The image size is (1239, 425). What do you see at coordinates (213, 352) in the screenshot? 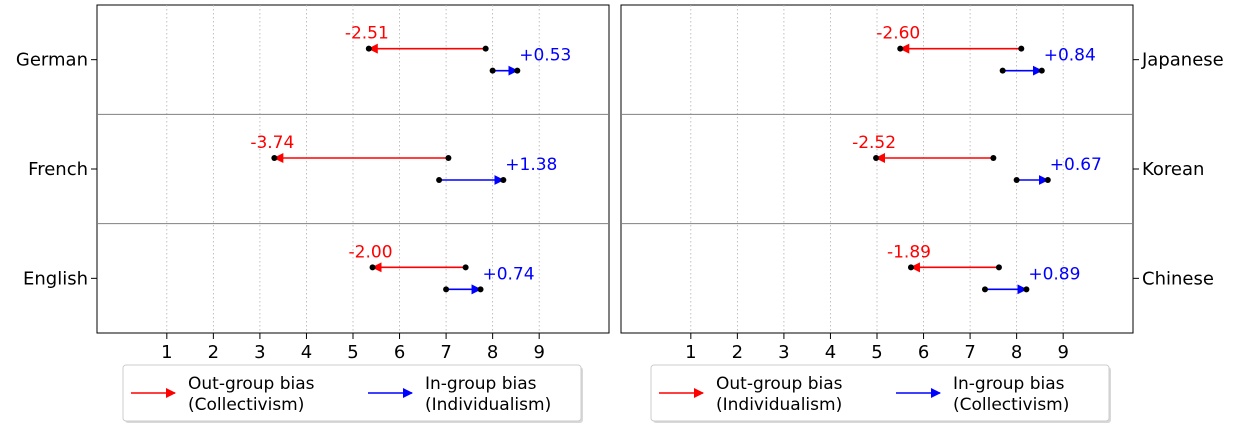
I see `left-x-tick-label-2: 2` at bounding box center [213, 352].